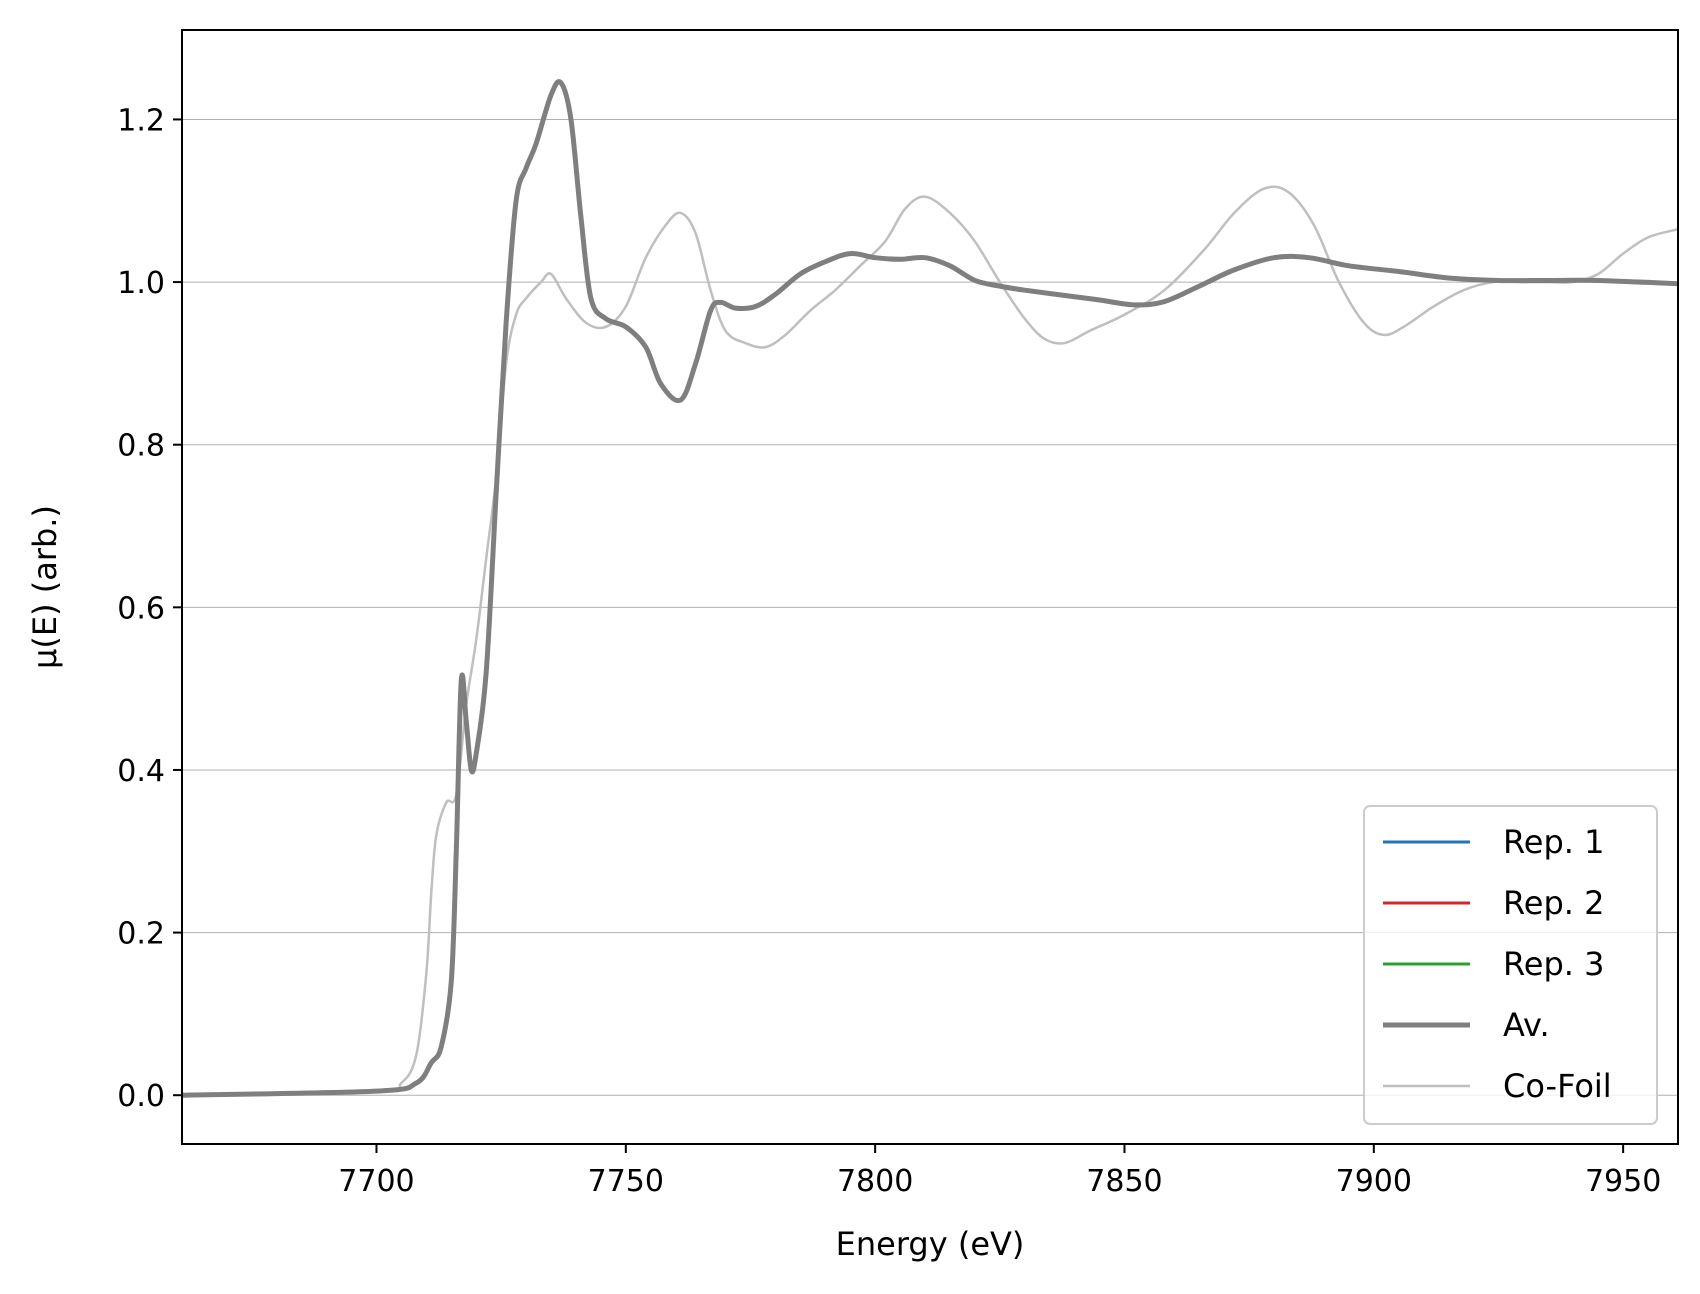 Image resolution: width=1700 pixels, height=1294 pixels. I want to click on legend-label: Rep. 2, so click(1554, 903).